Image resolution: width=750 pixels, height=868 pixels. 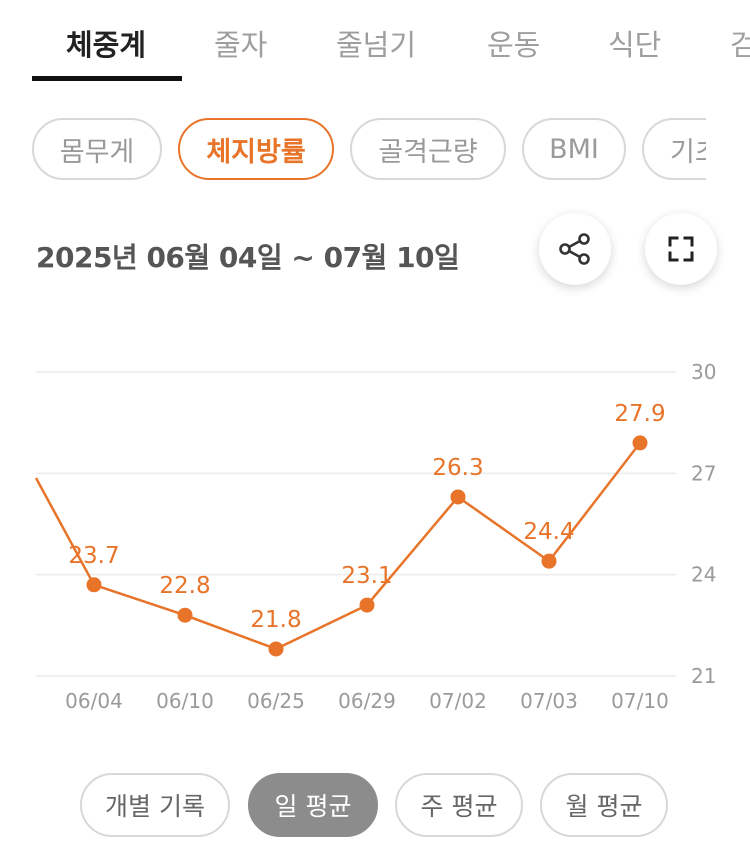 I want to click on data-label: 24.4, so click(x=548, y=532).